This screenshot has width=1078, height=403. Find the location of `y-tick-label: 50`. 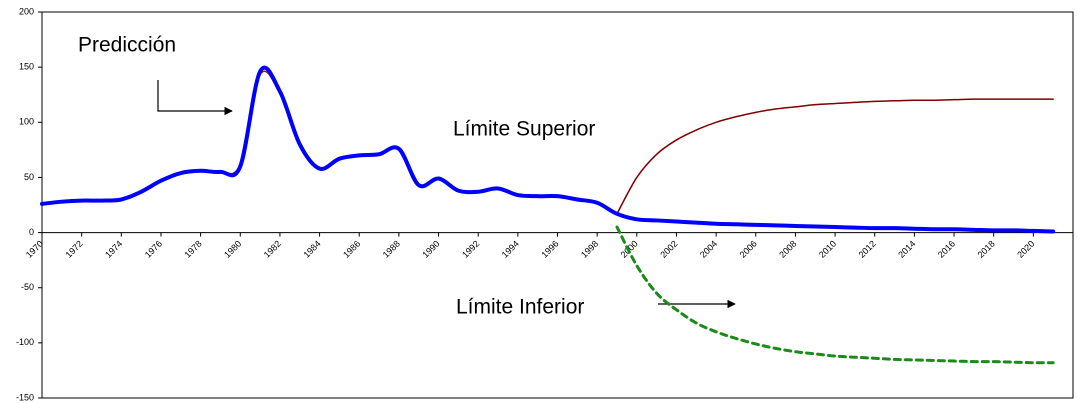

y-tick-label: 50 is located at coordinates (29, 177).